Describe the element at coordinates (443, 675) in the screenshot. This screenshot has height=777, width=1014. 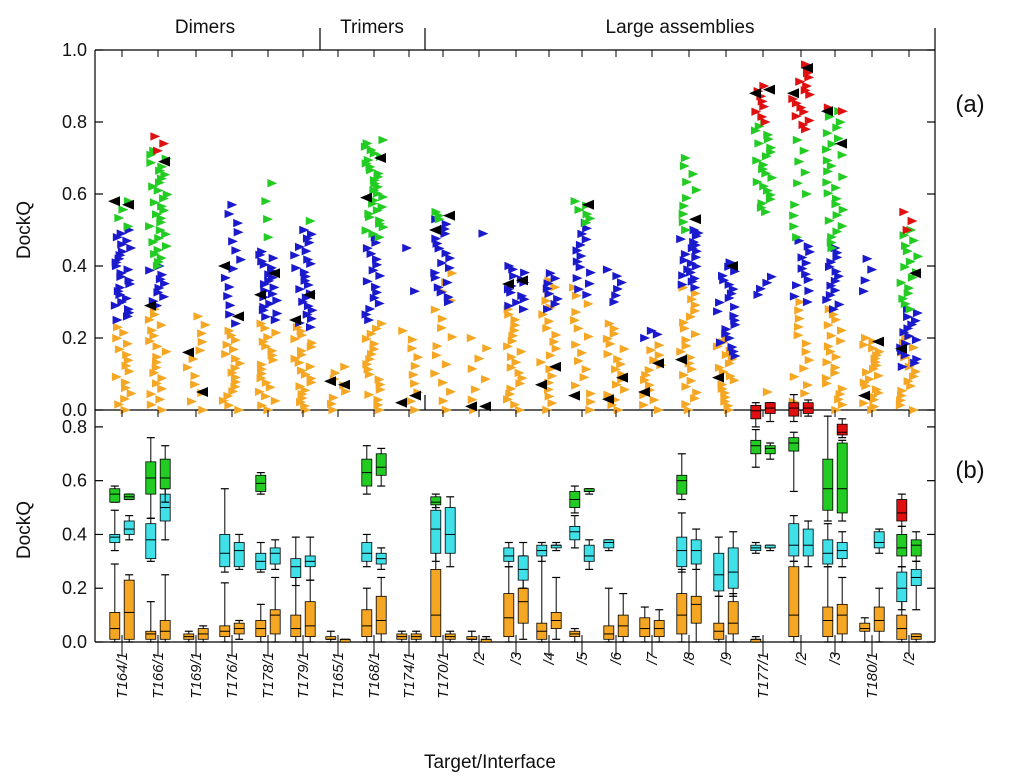
I see `x-tick-label: T170/1` at that location.